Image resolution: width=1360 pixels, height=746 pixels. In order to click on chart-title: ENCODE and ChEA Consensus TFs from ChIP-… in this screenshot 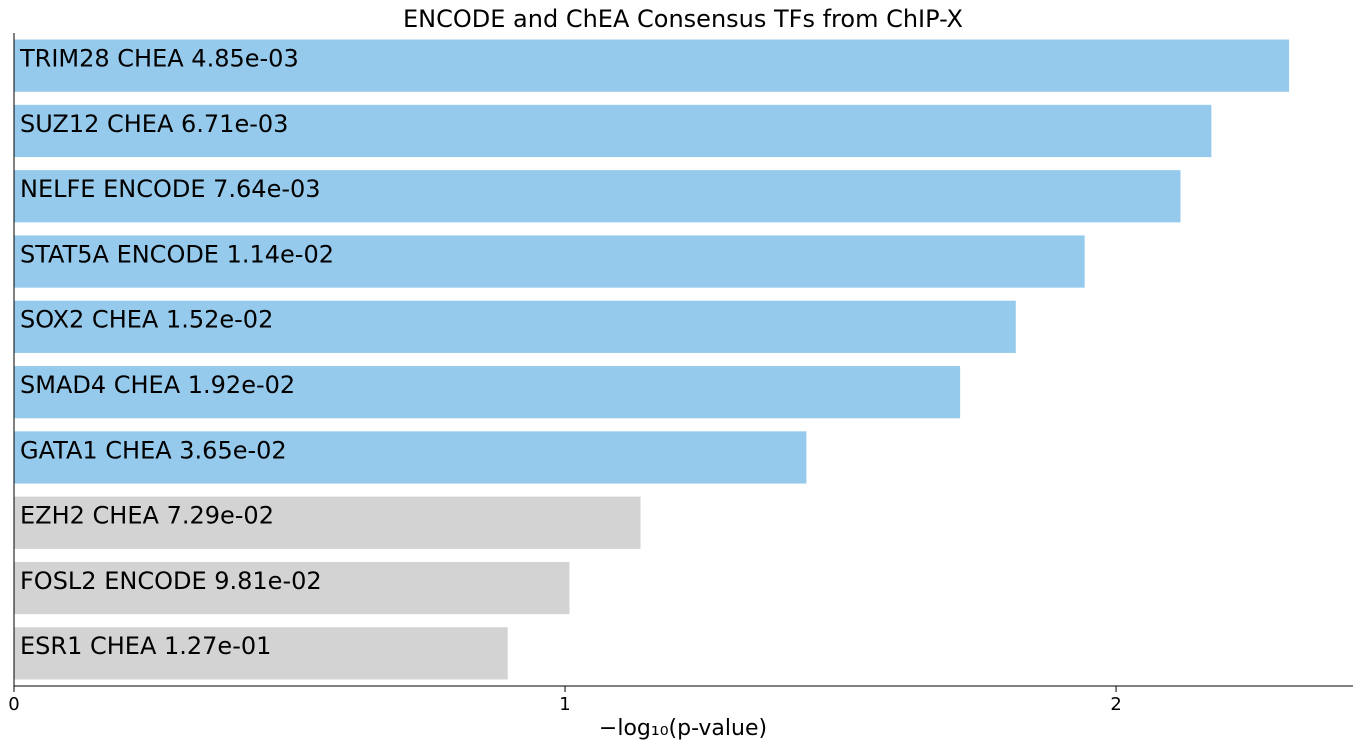, I will do `click(683, 19)`.